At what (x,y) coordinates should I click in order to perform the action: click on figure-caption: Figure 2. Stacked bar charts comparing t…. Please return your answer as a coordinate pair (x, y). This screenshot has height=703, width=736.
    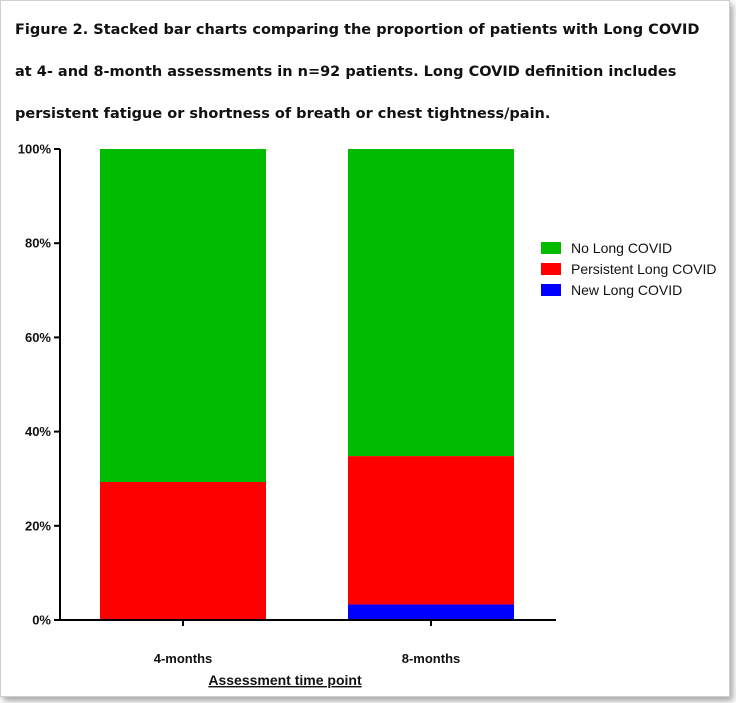
    Looking at the image, I should click on (357, 72).